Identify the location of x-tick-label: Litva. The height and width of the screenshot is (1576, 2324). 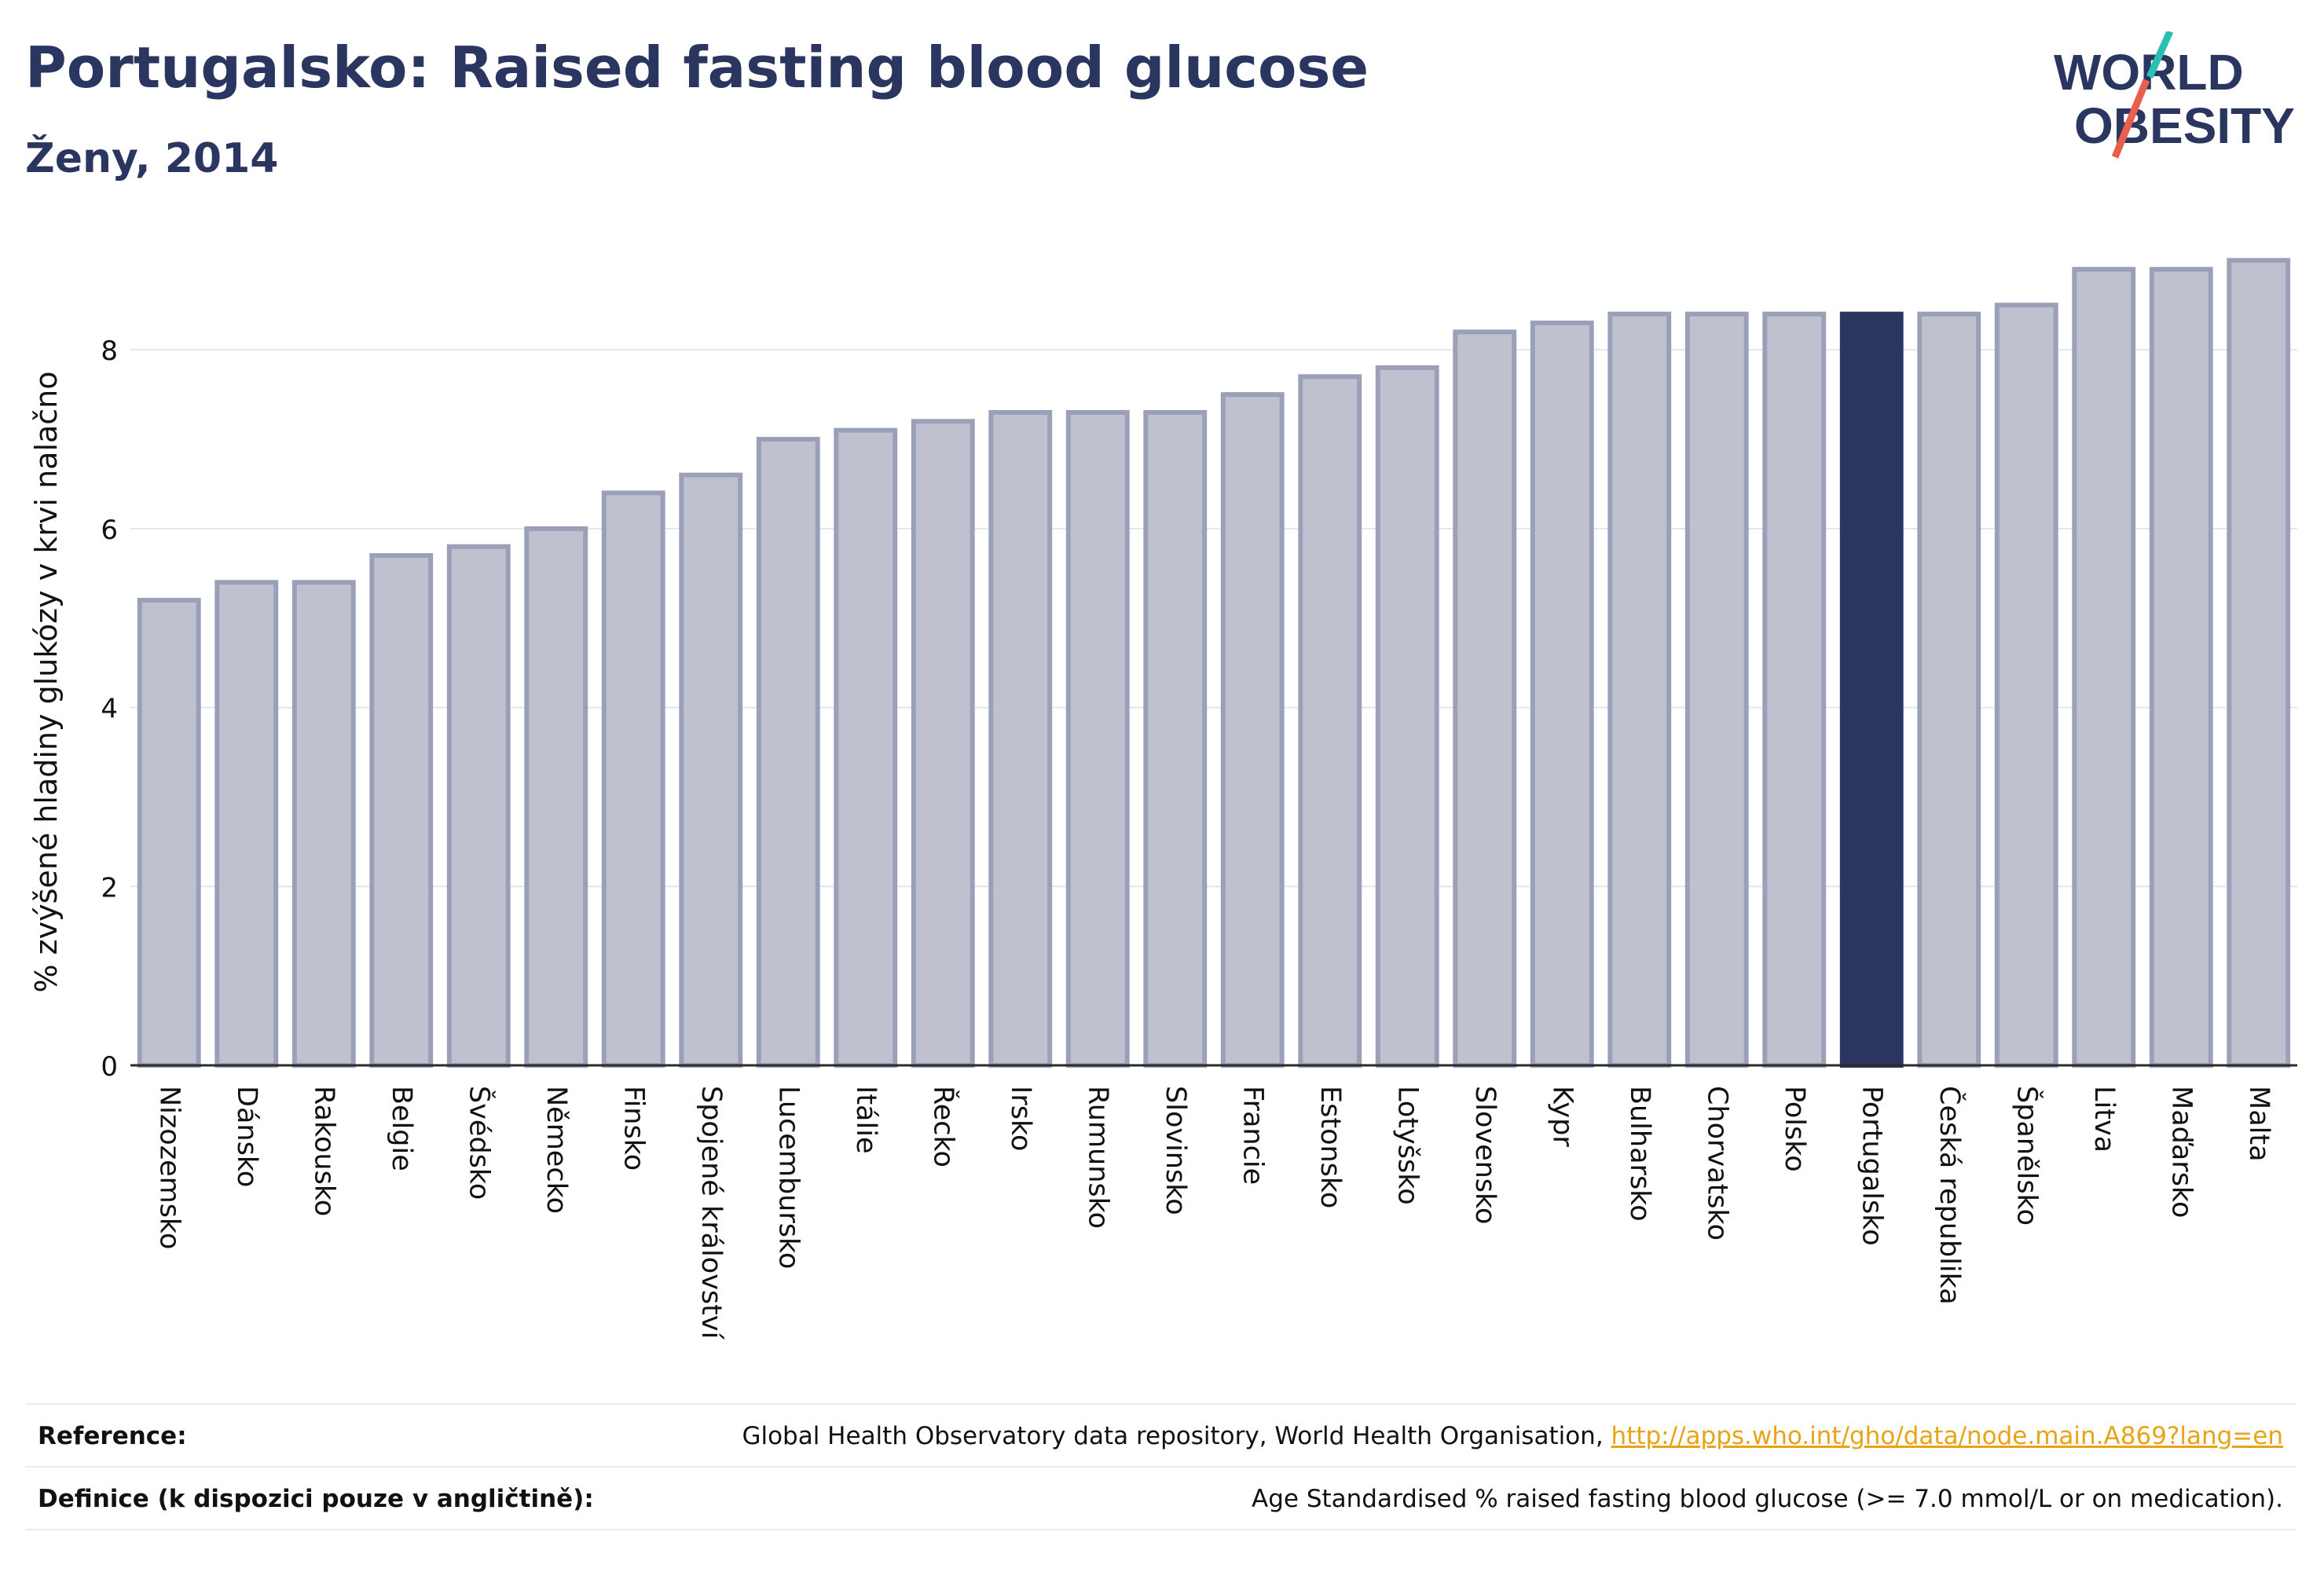
(2104, 1119).